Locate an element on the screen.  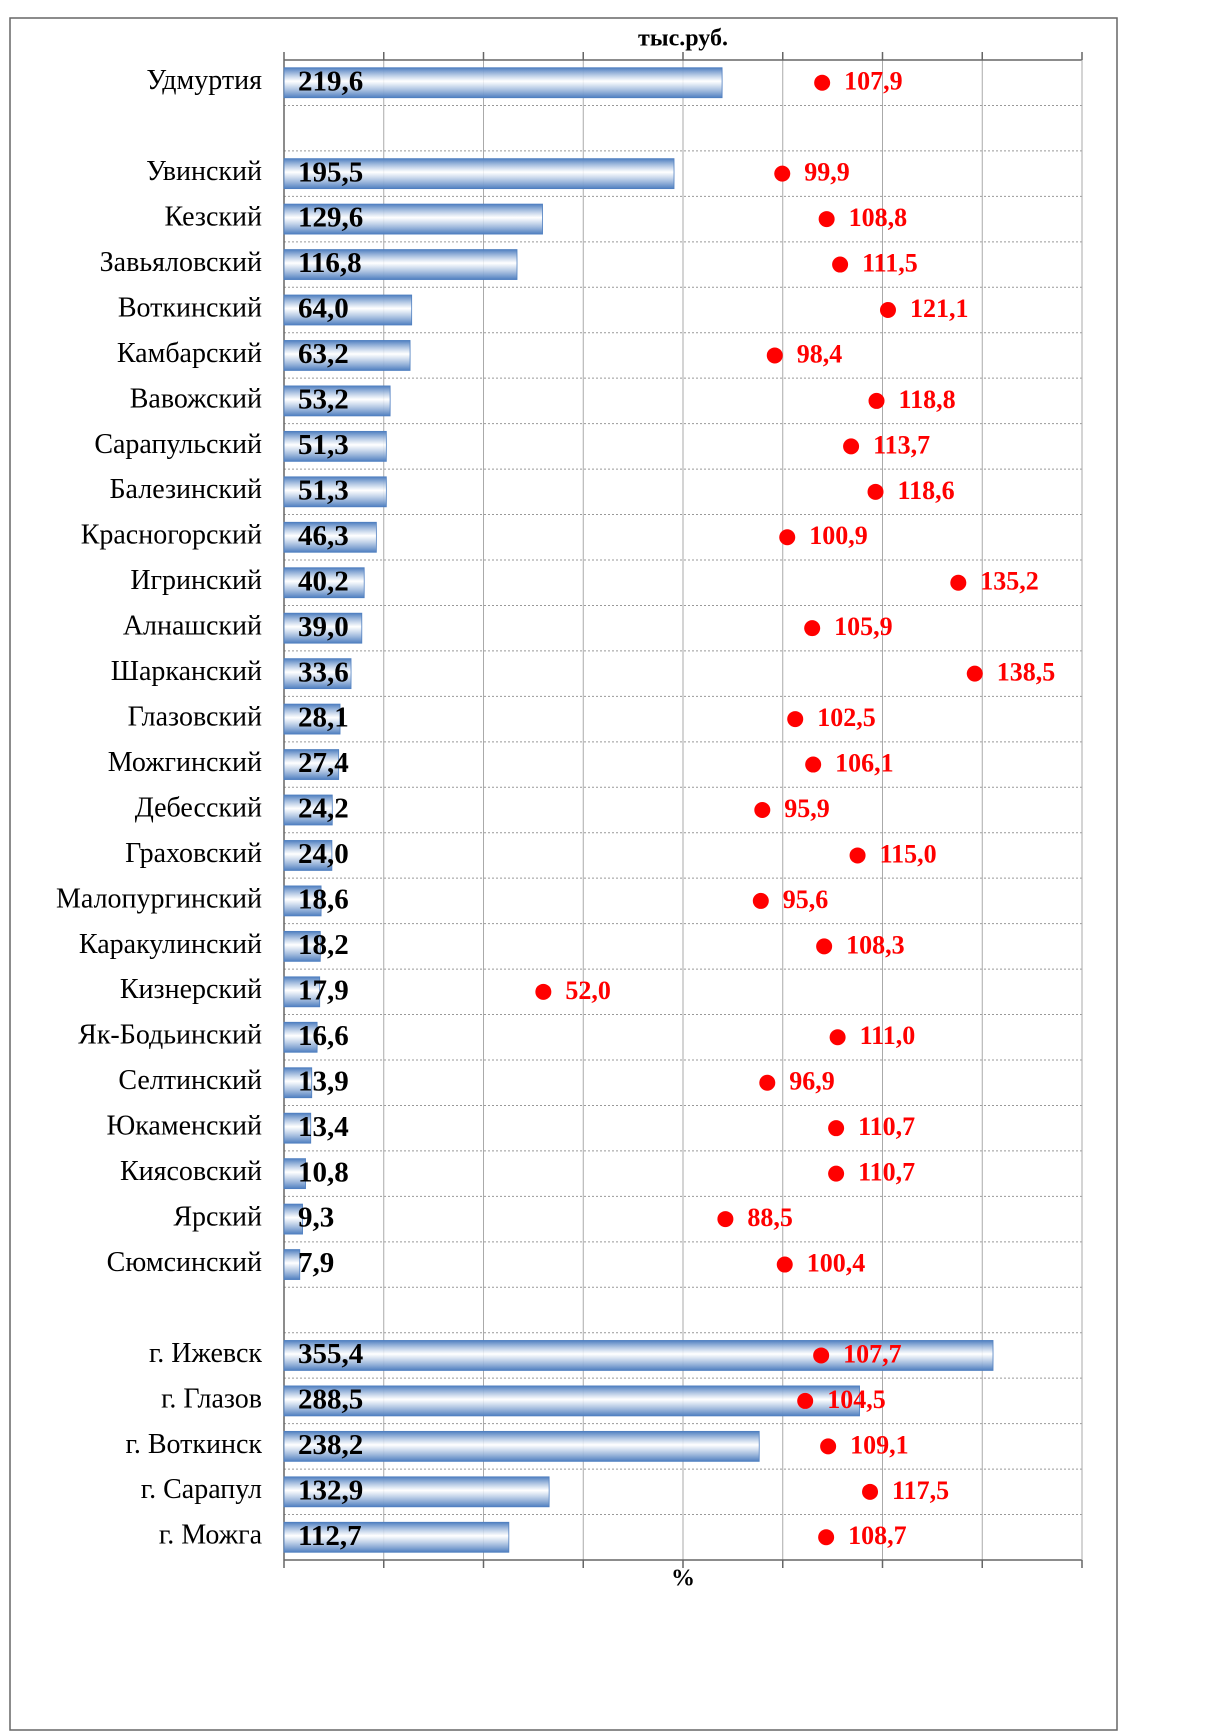
bar-value-label: 39,0 is located at coordinates (323, 627).